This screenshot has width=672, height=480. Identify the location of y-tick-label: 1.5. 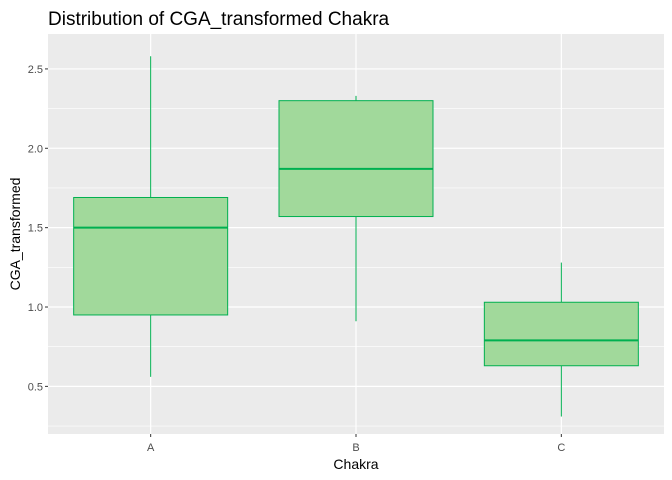
(35, 229).